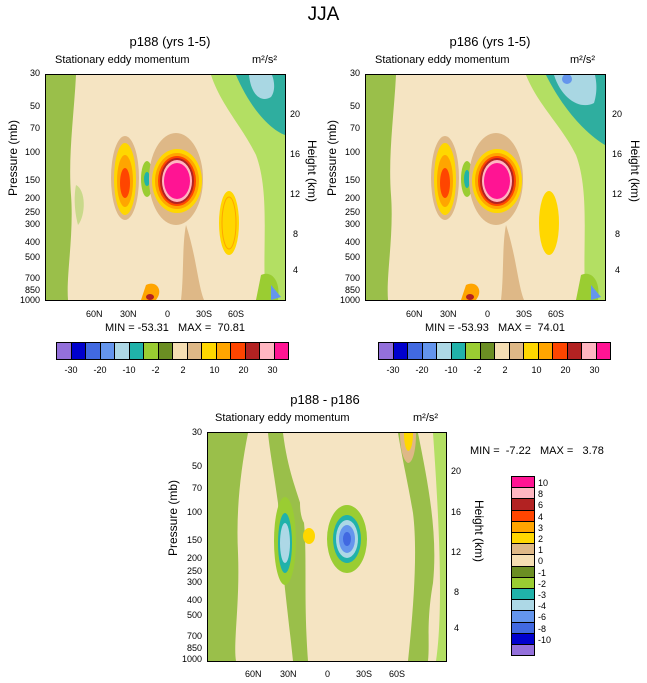 This screenshot has height=683, width=647. Describe the element at coordinates (32, 278) in the screenshot. I see `p1-ptick: 700` at that location.